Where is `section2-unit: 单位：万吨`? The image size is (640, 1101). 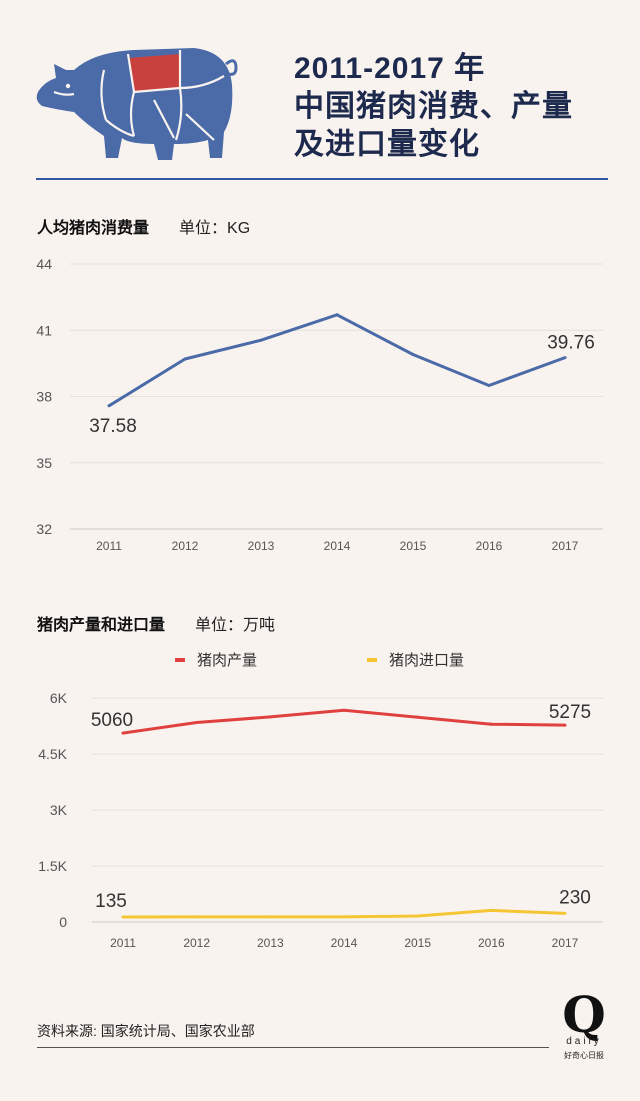
section2-unit: 单位：万吨 is located at coordinates (235, 625).